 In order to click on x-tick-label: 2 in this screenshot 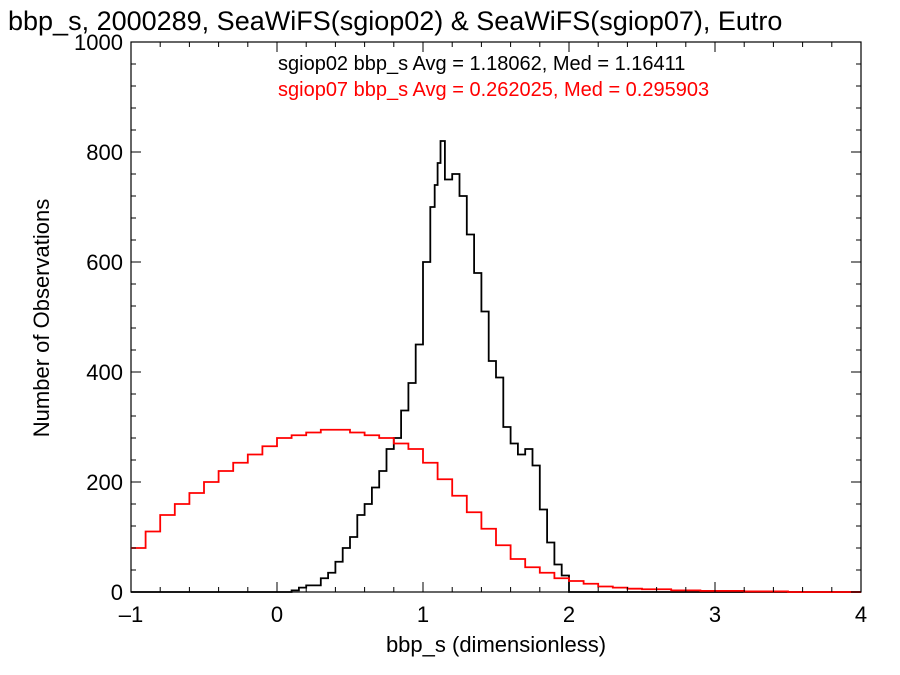, I will do `click(569, 614)`.